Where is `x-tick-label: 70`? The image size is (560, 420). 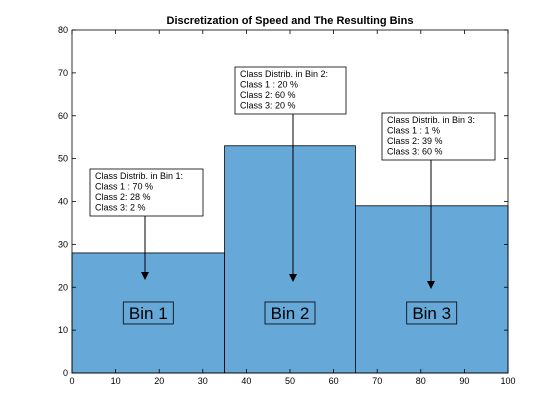
x-tick-label: 70 is located at coordinates (377, 381).